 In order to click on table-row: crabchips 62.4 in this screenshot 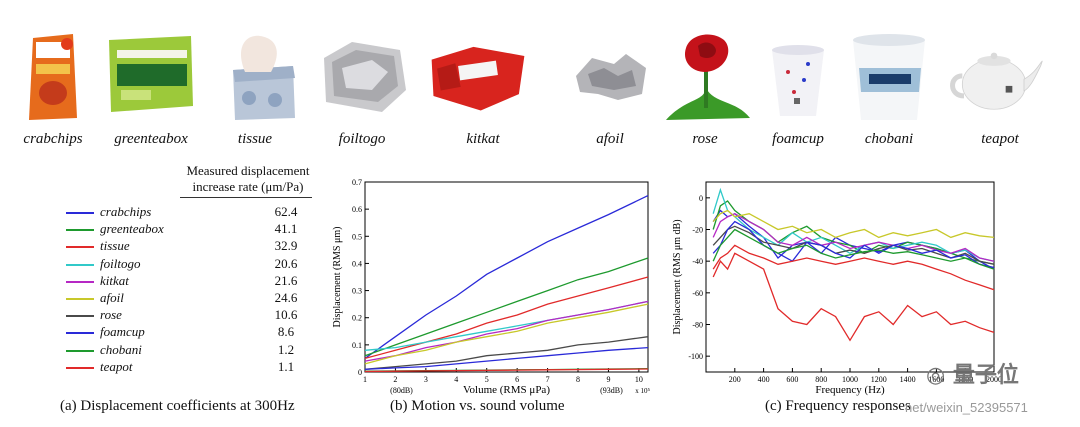, I will do `click(191, 212)`.